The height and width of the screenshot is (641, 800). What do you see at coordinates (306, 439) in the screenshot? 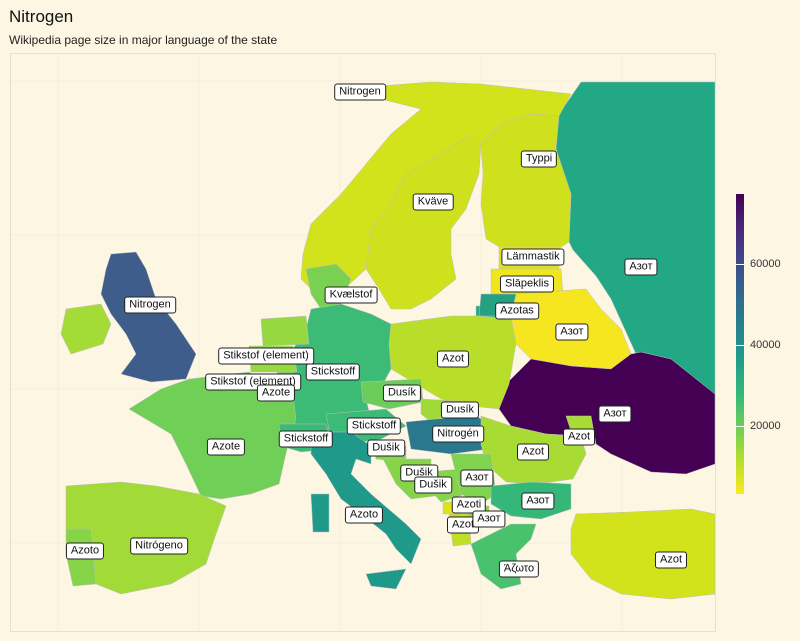
I see `country-label-switzerland: Stickstoff` at bounding box center [306, 439].